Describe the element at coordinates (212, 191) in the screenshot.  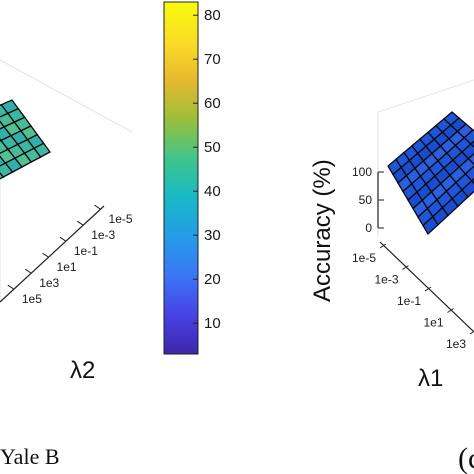
I see `colorbar-tick-label: 40` at that location.